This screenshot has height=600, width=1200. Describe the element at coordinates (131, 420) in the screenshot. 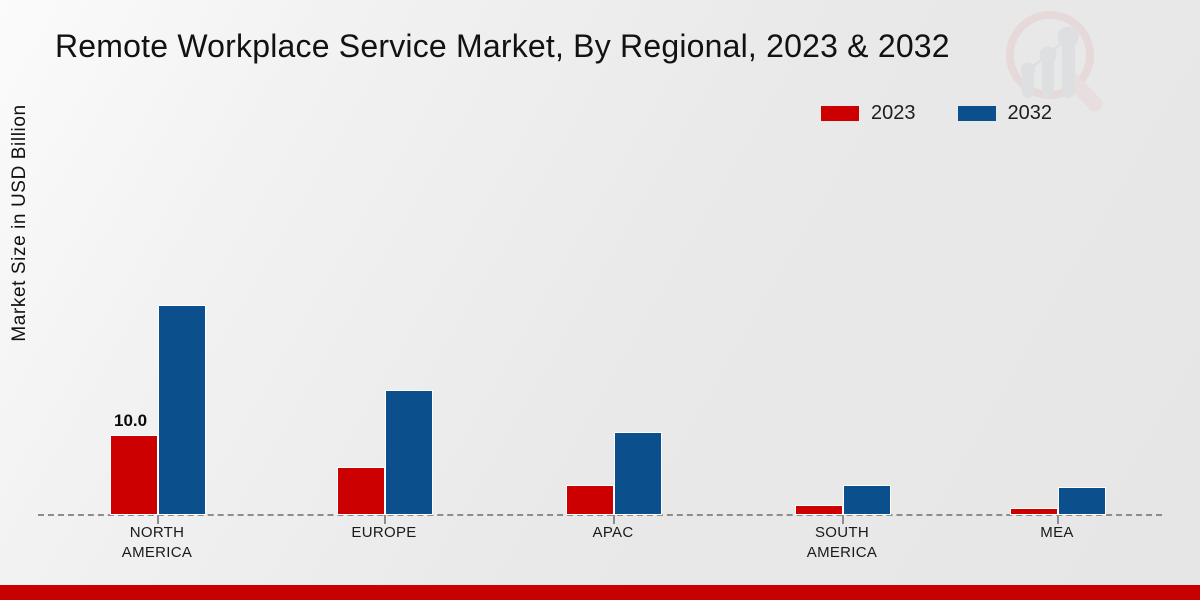

I see `bar-value-label: 10.0` at that location.